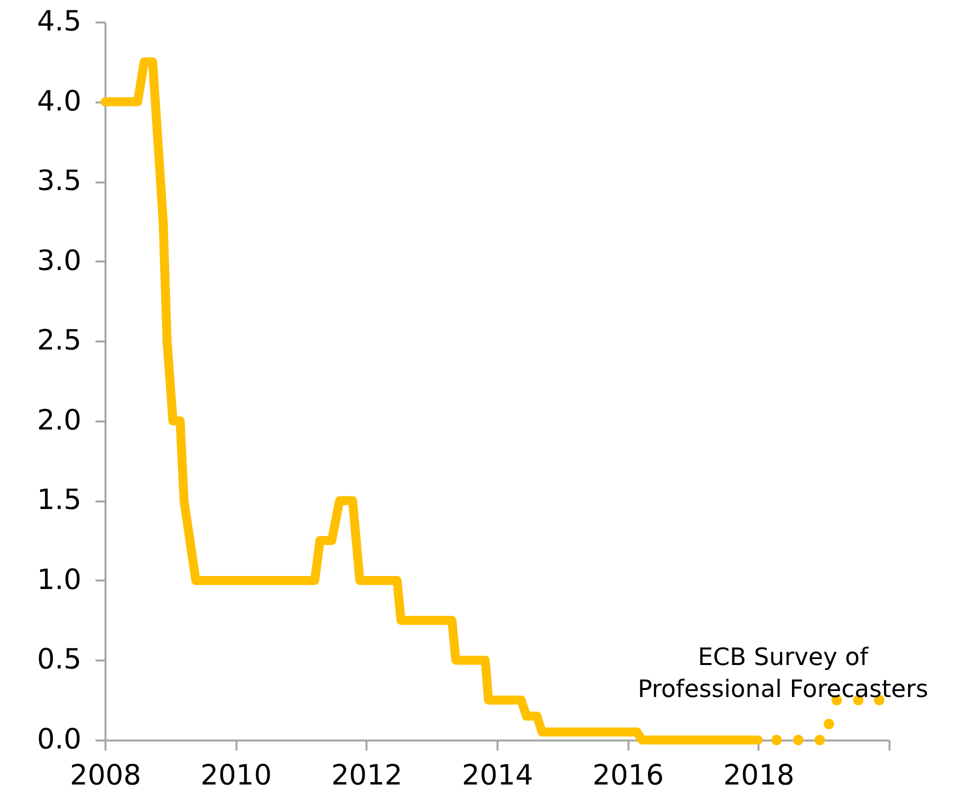 This screenshot has height=811, width=961. What do you see at coordinates (106, 775) in the screenshot?
I see `x-tick-label: 2008` at bounding box center [106, 775].